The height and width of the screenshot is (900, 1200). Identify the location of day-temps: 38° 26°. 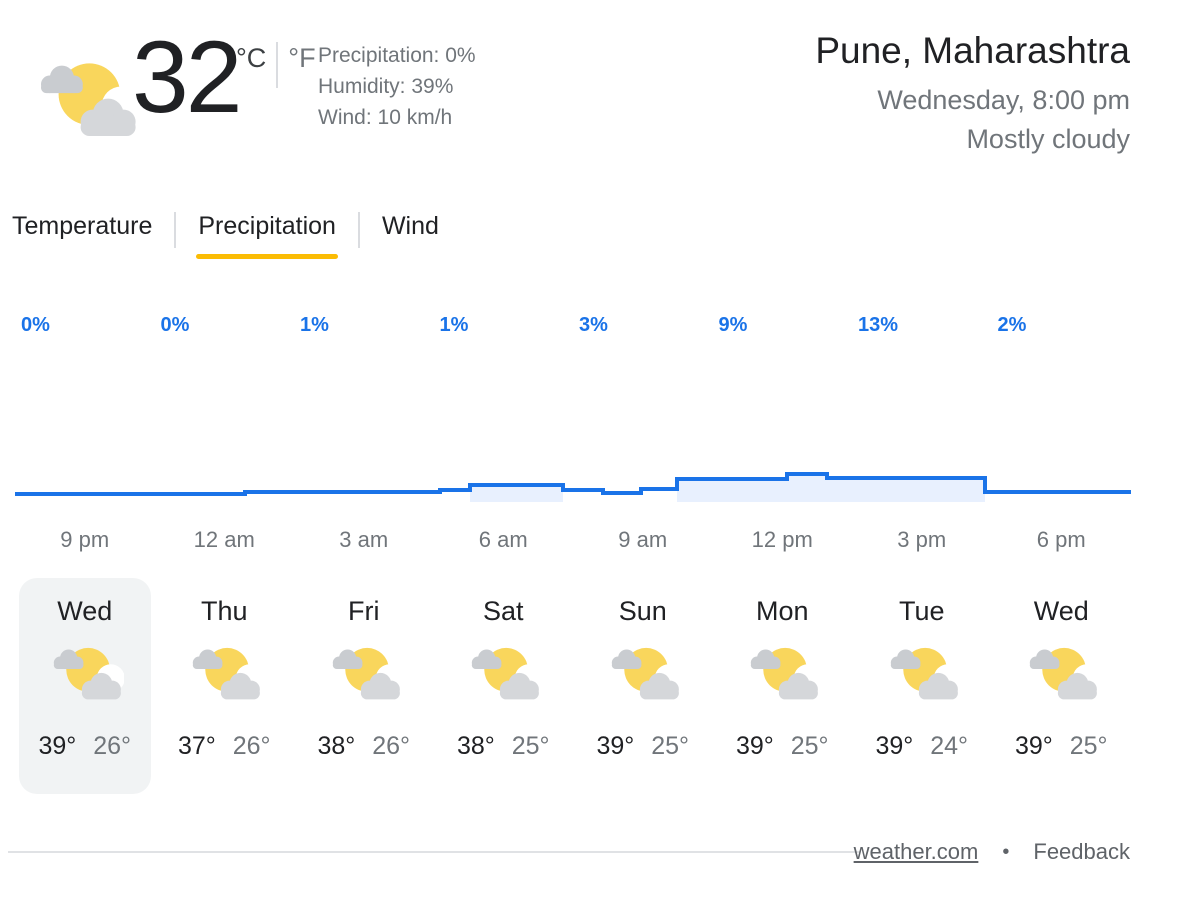
(364, 746).